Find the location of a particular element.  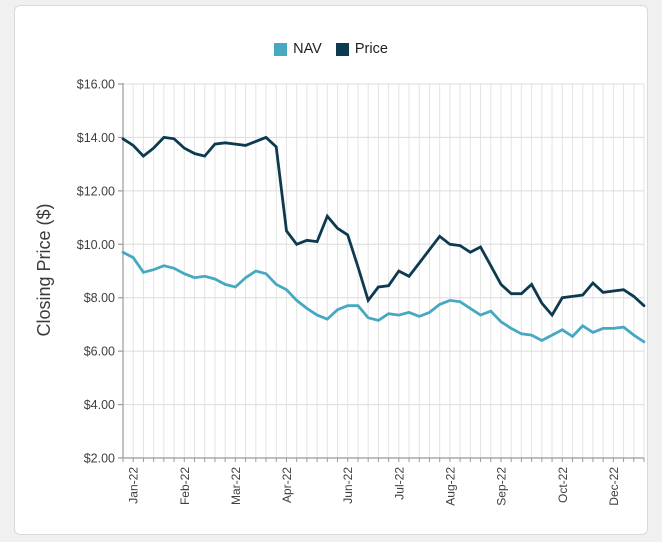

legend-swatch-nav is located at coordinates (281, 49).